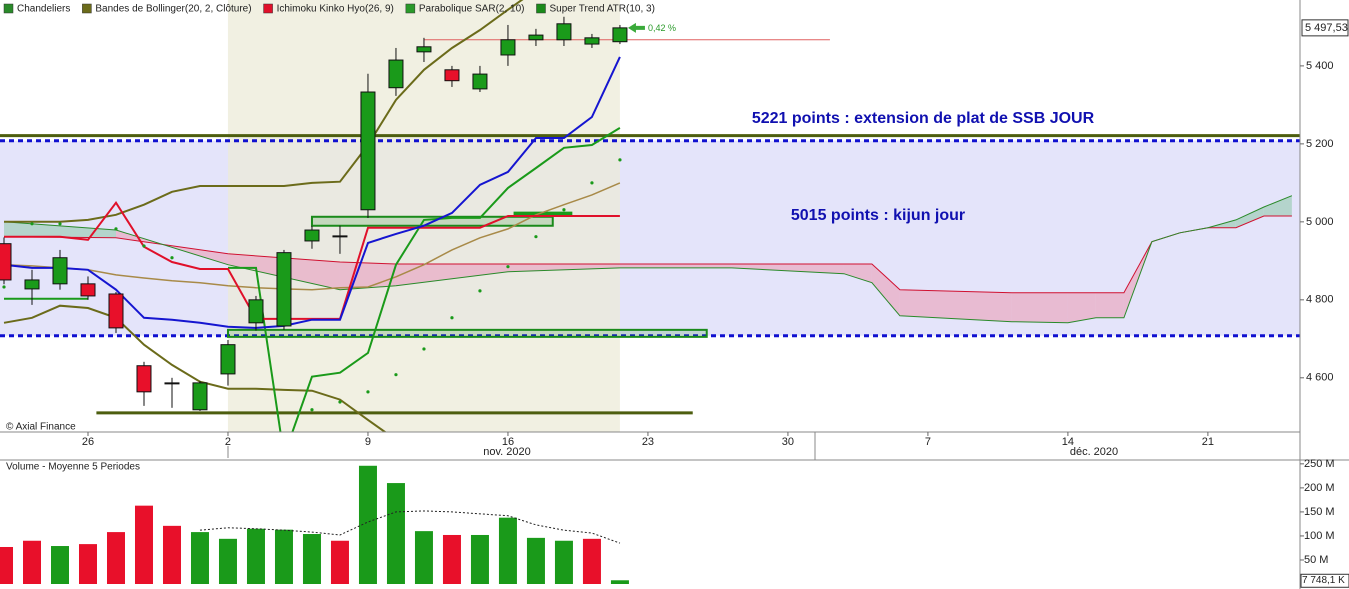 Image resolution: width=1349 pixels, height=589 pixels. I want to click on x-tick-label: 26, so click(88, 442).